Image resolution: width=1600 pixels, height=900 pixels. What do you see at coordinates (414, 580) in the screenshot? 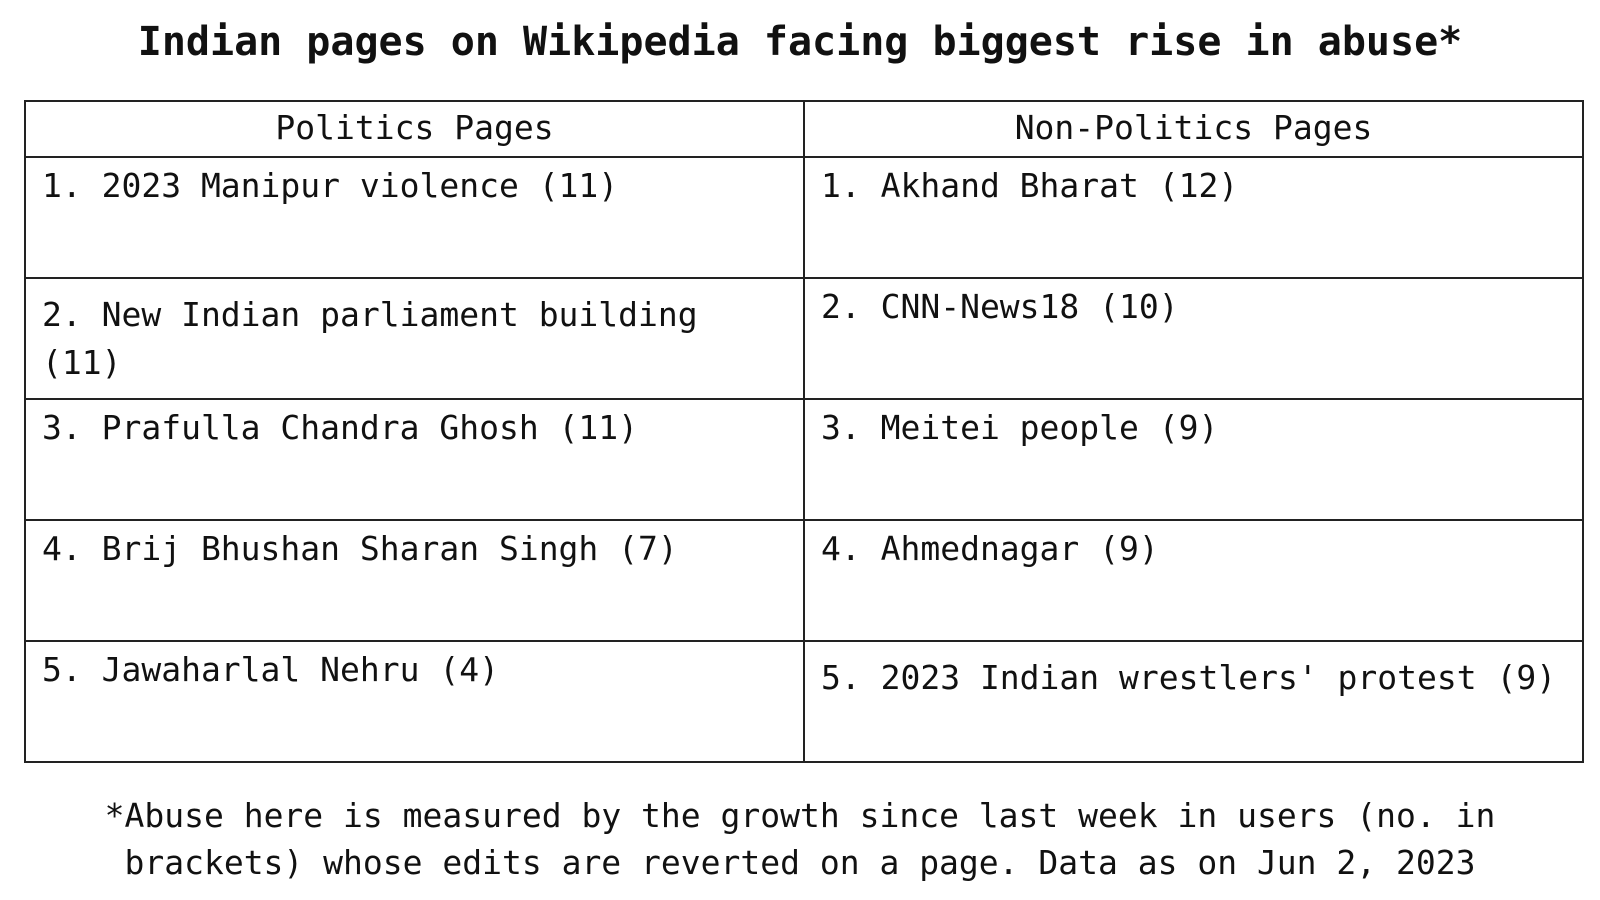
I see `table-cell-politics: 4. Brij Bhushan Sharan Singh (7)` at bounding box center [414, 580].